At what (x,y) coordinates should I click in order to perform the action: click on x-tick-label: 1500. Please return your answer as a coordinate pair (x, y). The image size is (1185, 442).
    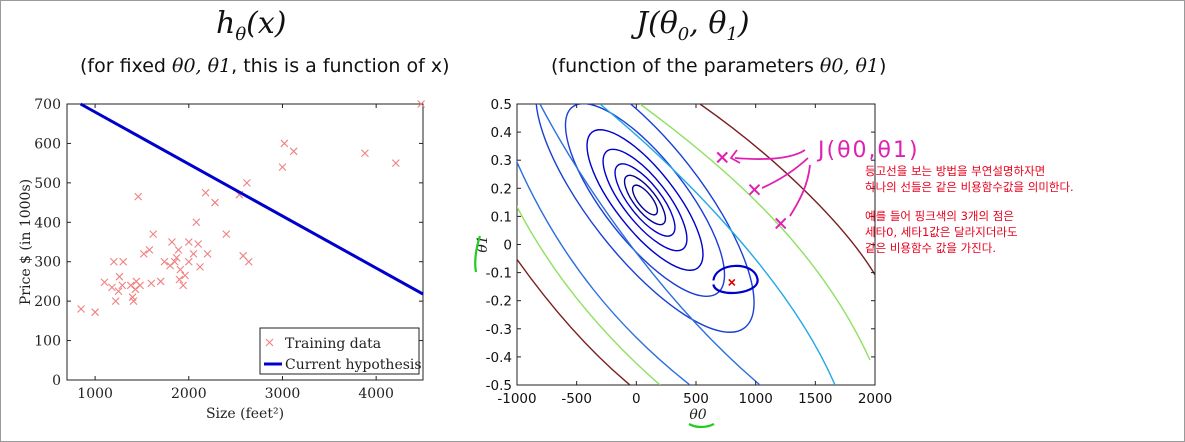
    Looking at the image, I should click on (815, 399).